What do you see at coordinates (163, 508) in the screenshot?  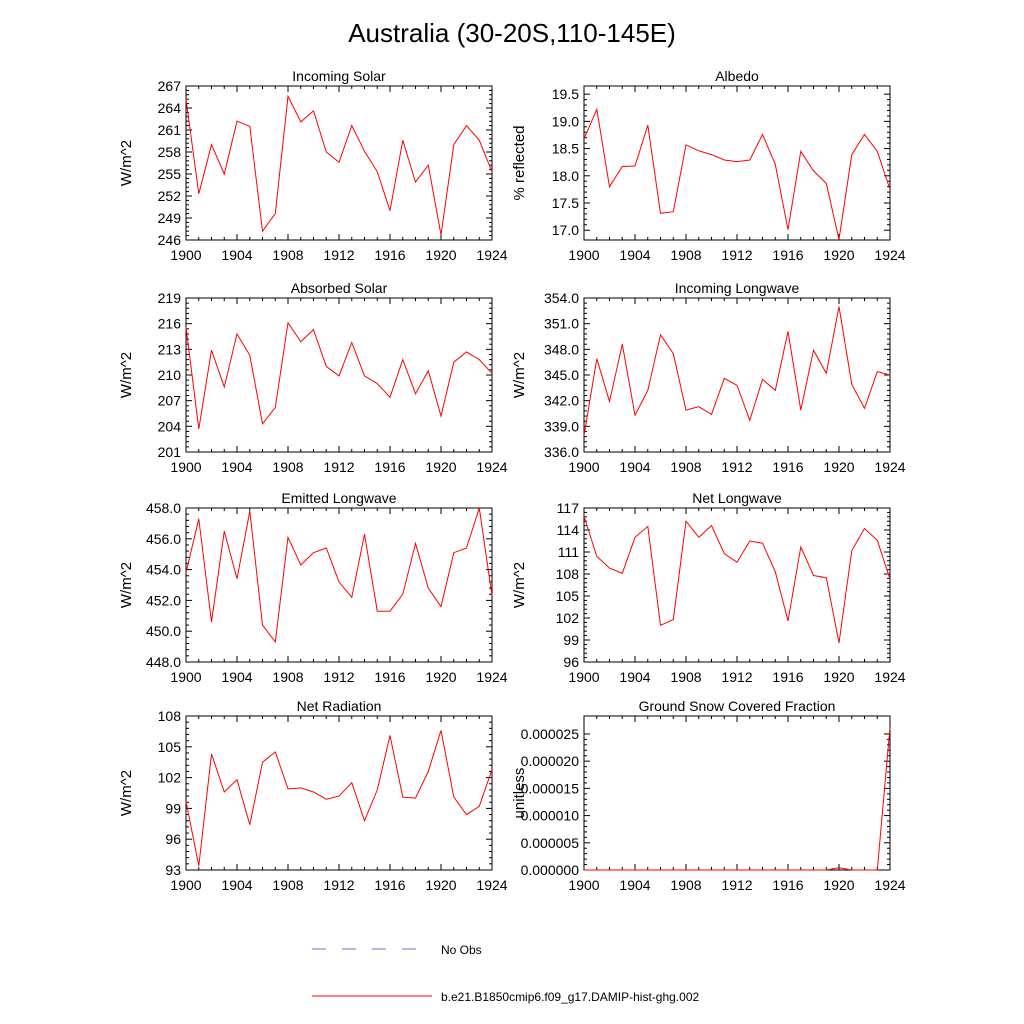 I see `y-tick-label: 458.0` at bounding box center [163, 508].